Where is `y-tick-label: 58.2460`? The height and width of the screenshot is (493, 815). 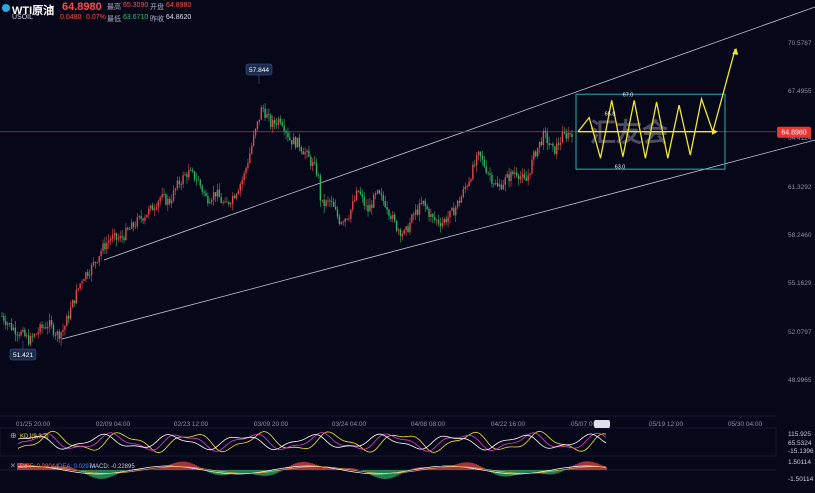 y-tick-label: 58.2460 is located at coordinates (800, 235).